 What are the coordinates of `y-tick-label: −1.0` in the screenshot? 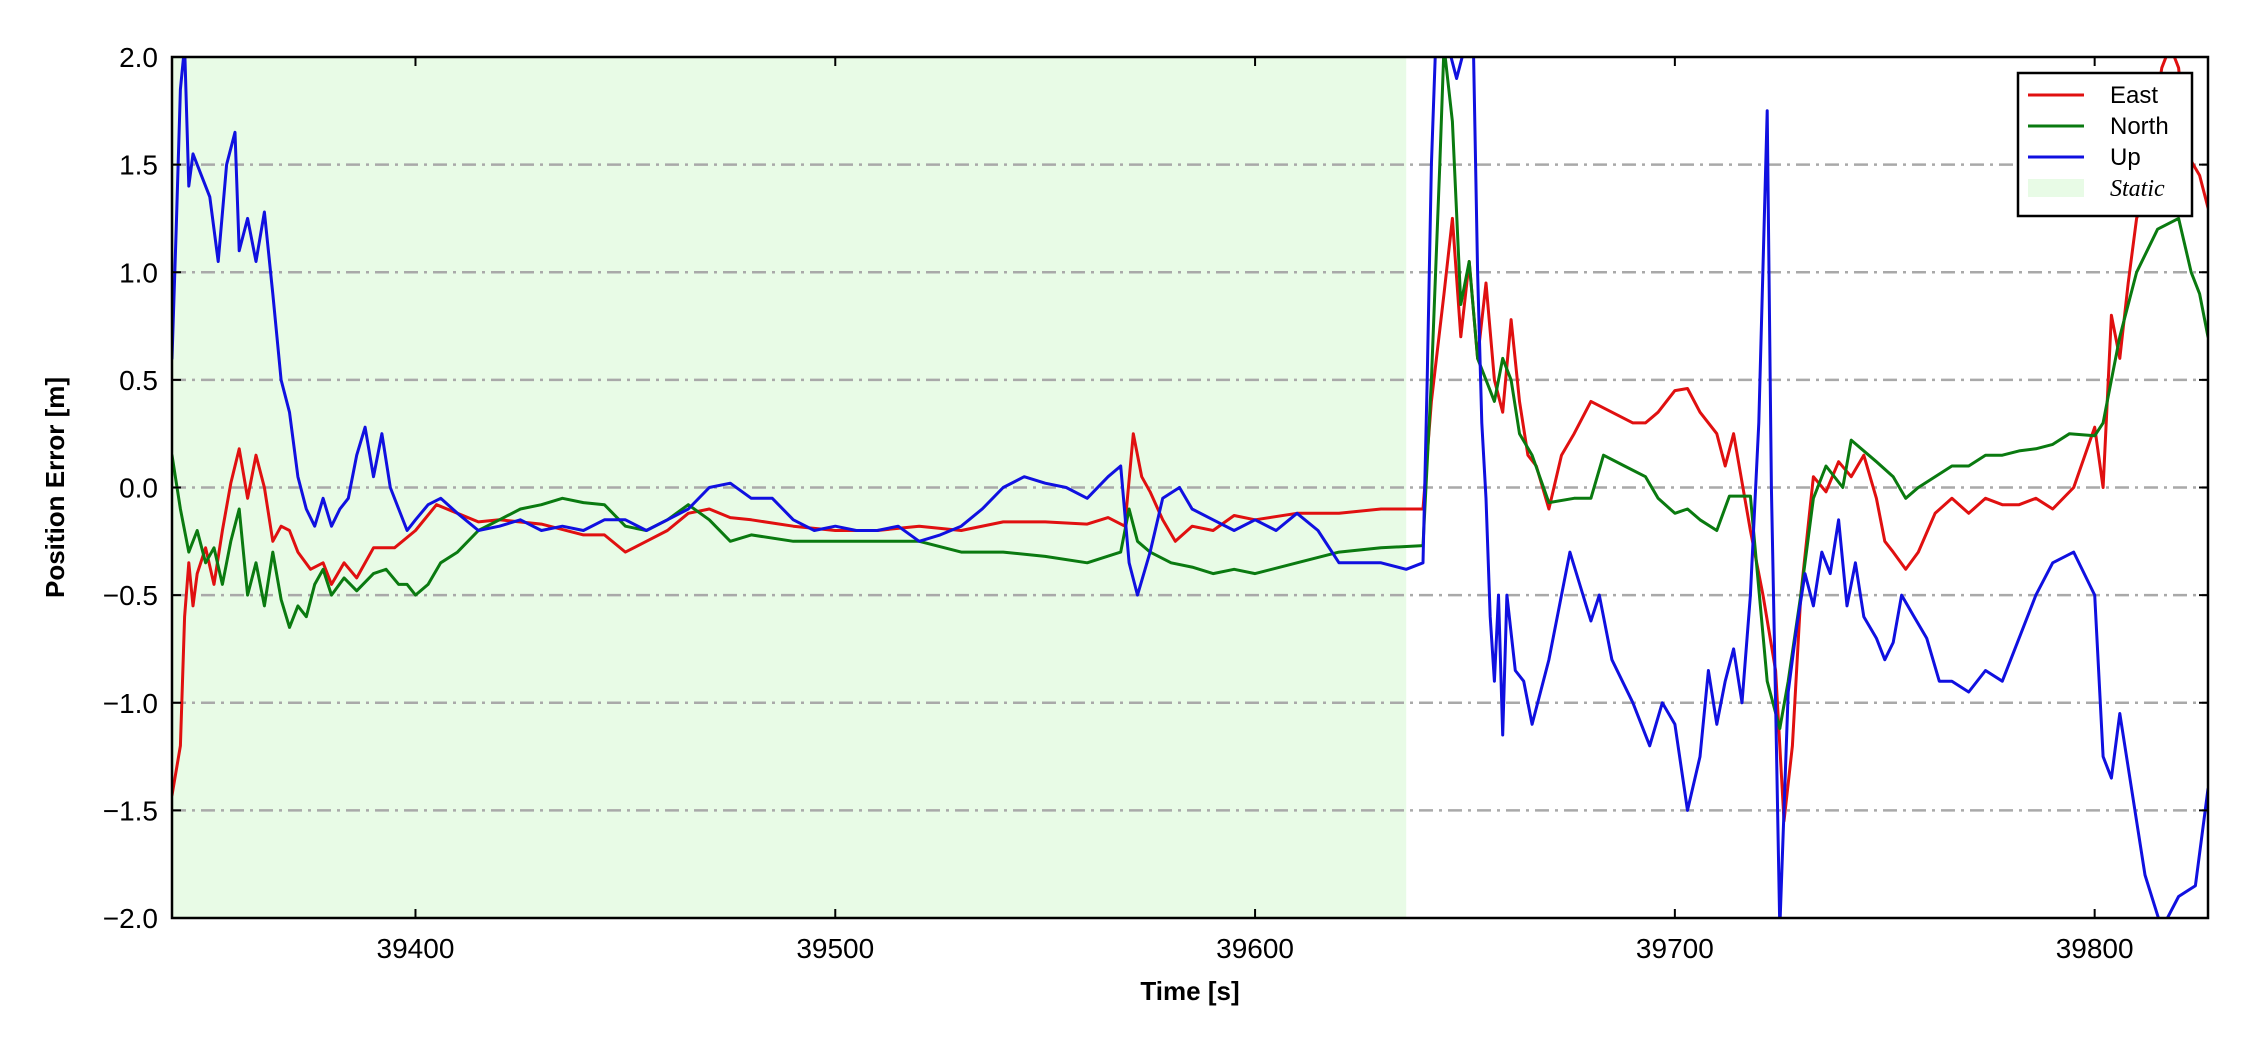 It's located at (130, 703).